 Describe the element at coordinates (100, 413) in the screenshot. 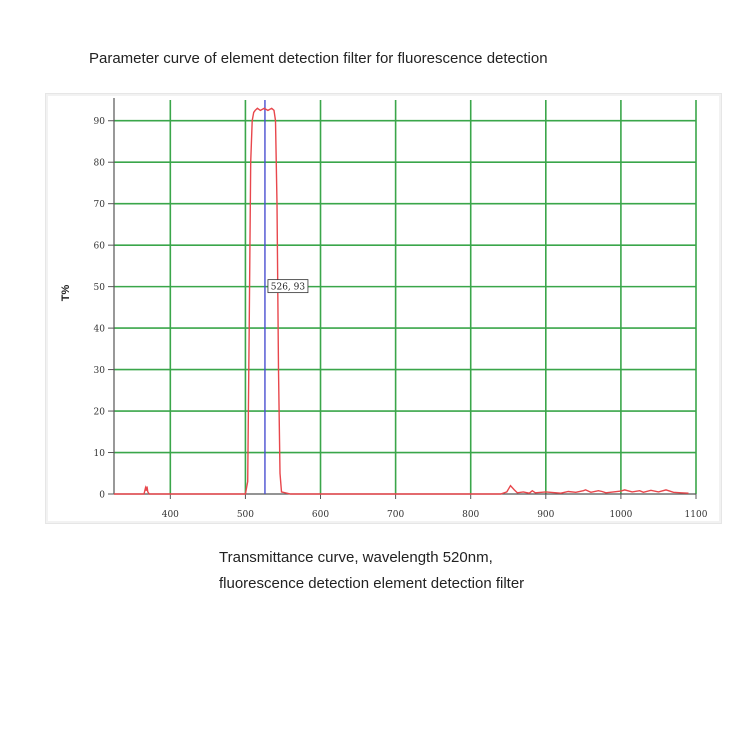

I see `y-tick-label: 20` at that location.